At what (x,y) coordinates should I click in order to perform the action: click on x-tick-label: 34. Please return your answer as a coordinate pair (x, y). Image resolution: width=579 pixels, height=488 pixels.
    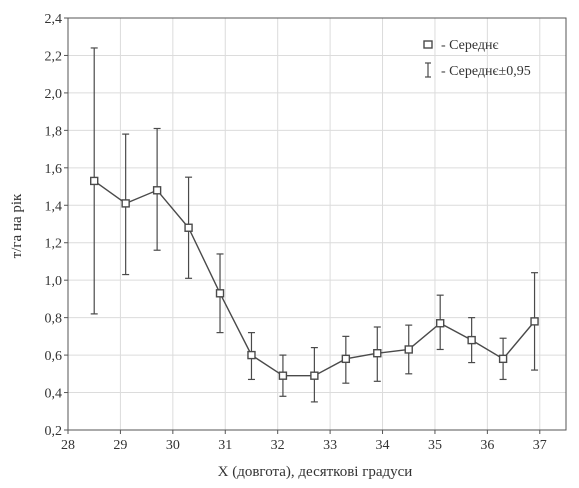
    Looking at the image, I should click on (383, 445).